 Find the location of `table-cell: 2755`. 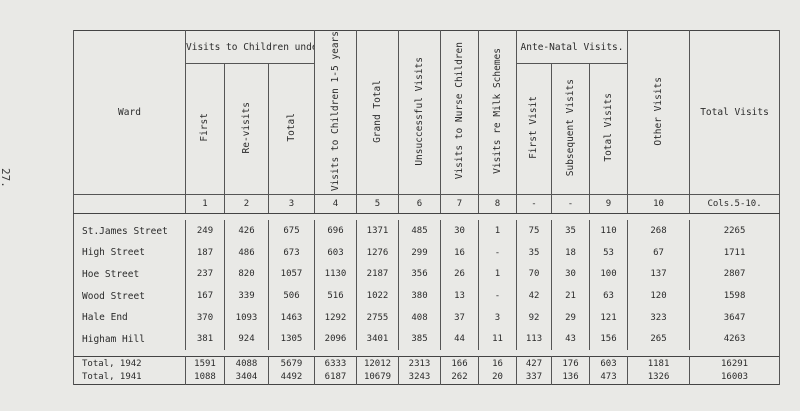

table-cell: 2755 is located at coordinates (377, 317).